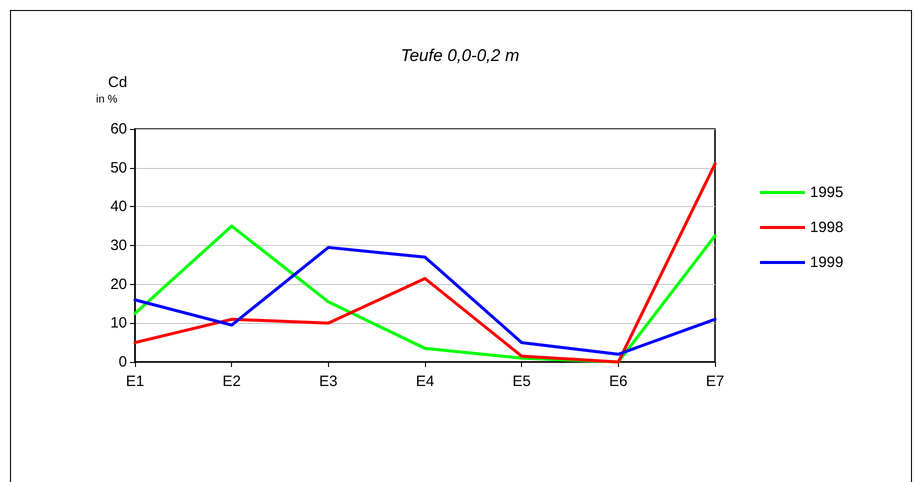 The height and width of the screenshot is (482, 915). What do you see at coordinates (715, 381) in the screenshot?
I see `x-tick-label: E7` at bounding box center [715, 381].